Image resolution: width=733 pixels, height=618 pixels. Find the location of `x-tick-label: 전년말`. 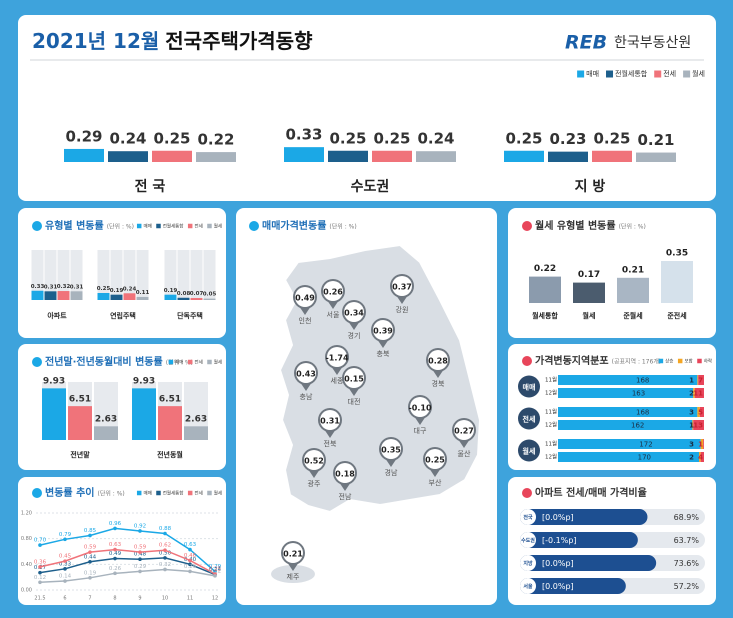

x-tick-label: 전년말 is located at coordinates (80, 454).